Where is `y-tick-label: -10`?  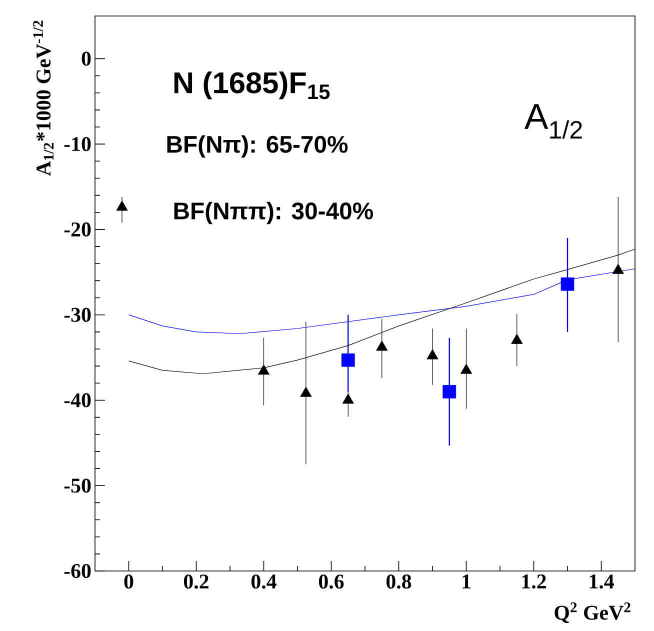
y-tick-label: -10 is located at coordinates (77, 144).